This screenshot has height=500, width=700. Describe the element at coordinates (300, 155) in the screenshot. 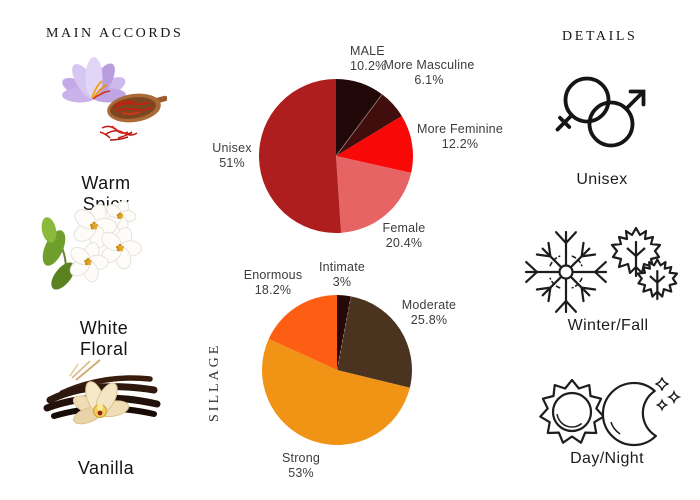

I see `pie-slice-unisex` at that location.